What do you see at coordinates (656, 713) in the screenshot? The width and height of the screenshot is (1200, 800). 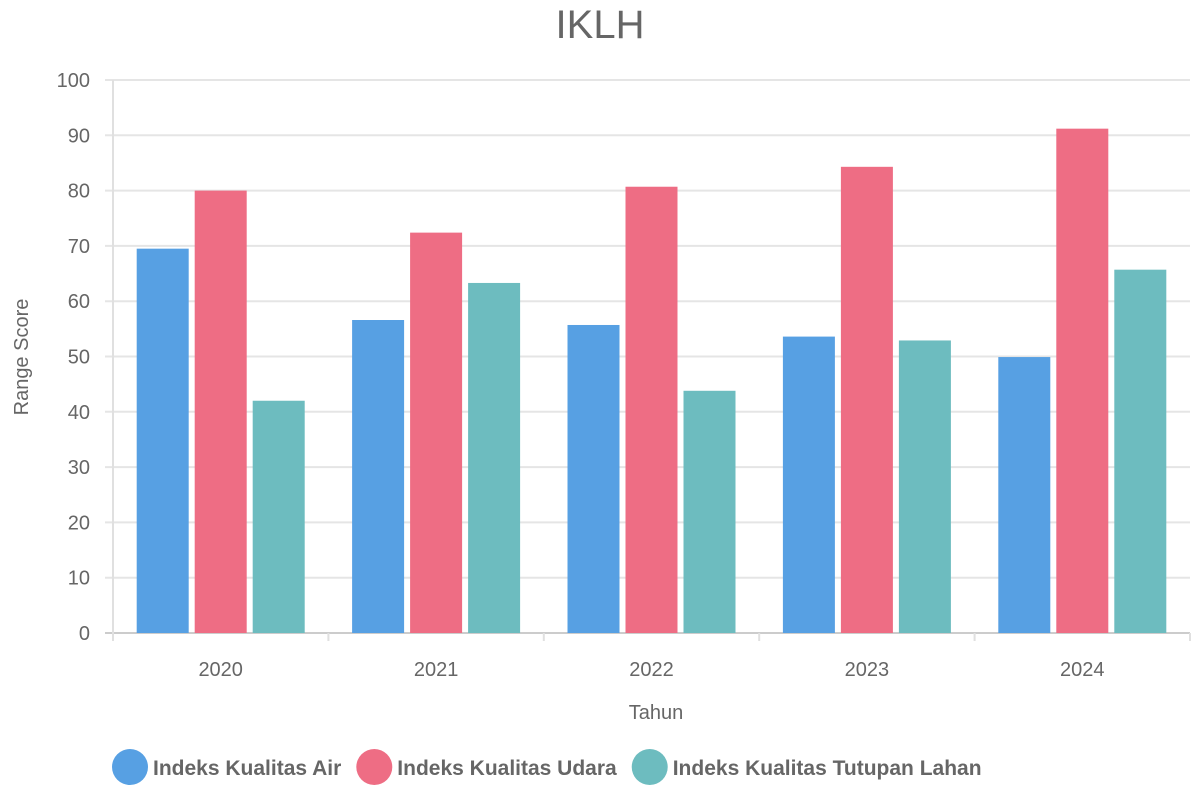 I see `x-axis-label: Tahun` at bounding box center [656, 713].